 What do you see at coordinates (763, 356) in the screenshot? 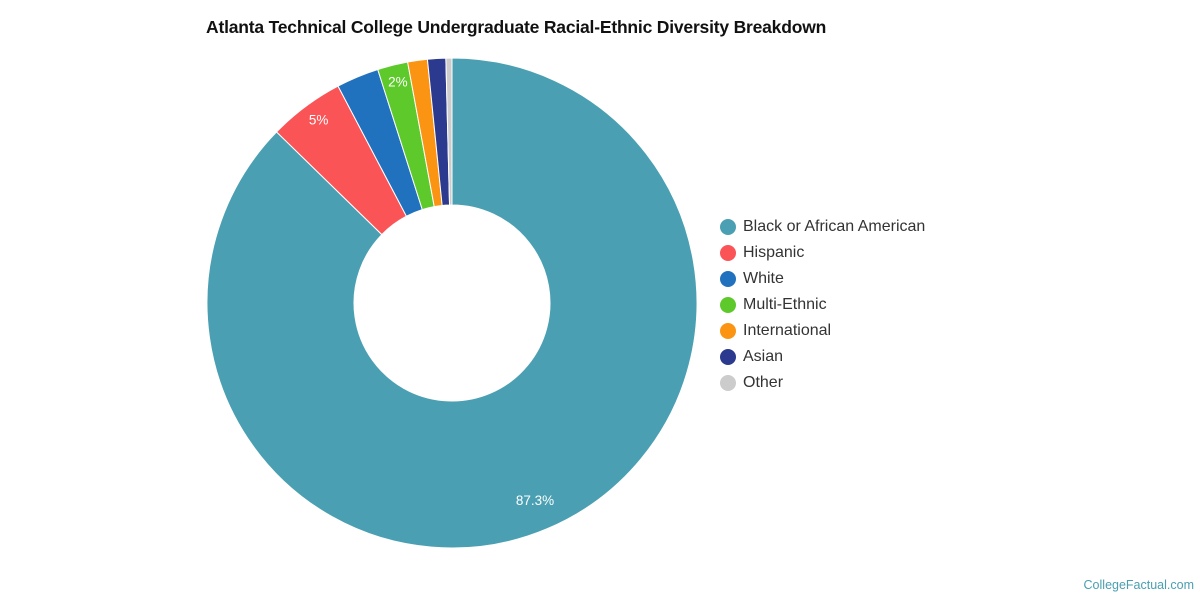
I see `legend-label: Asian` at bounding box center [763, 356].